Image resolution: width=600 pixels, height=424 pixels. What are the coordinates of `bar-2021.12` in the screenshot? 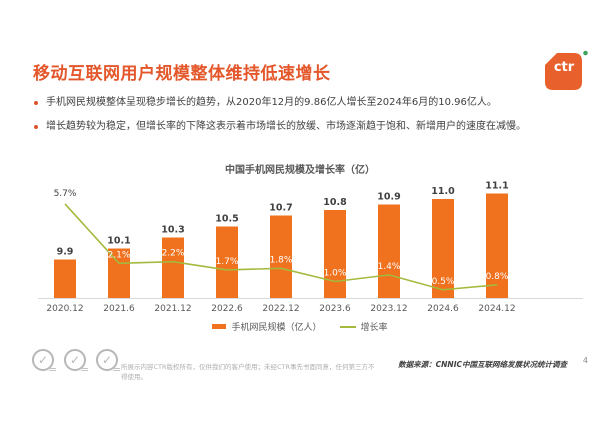 It's located at (173, 267).